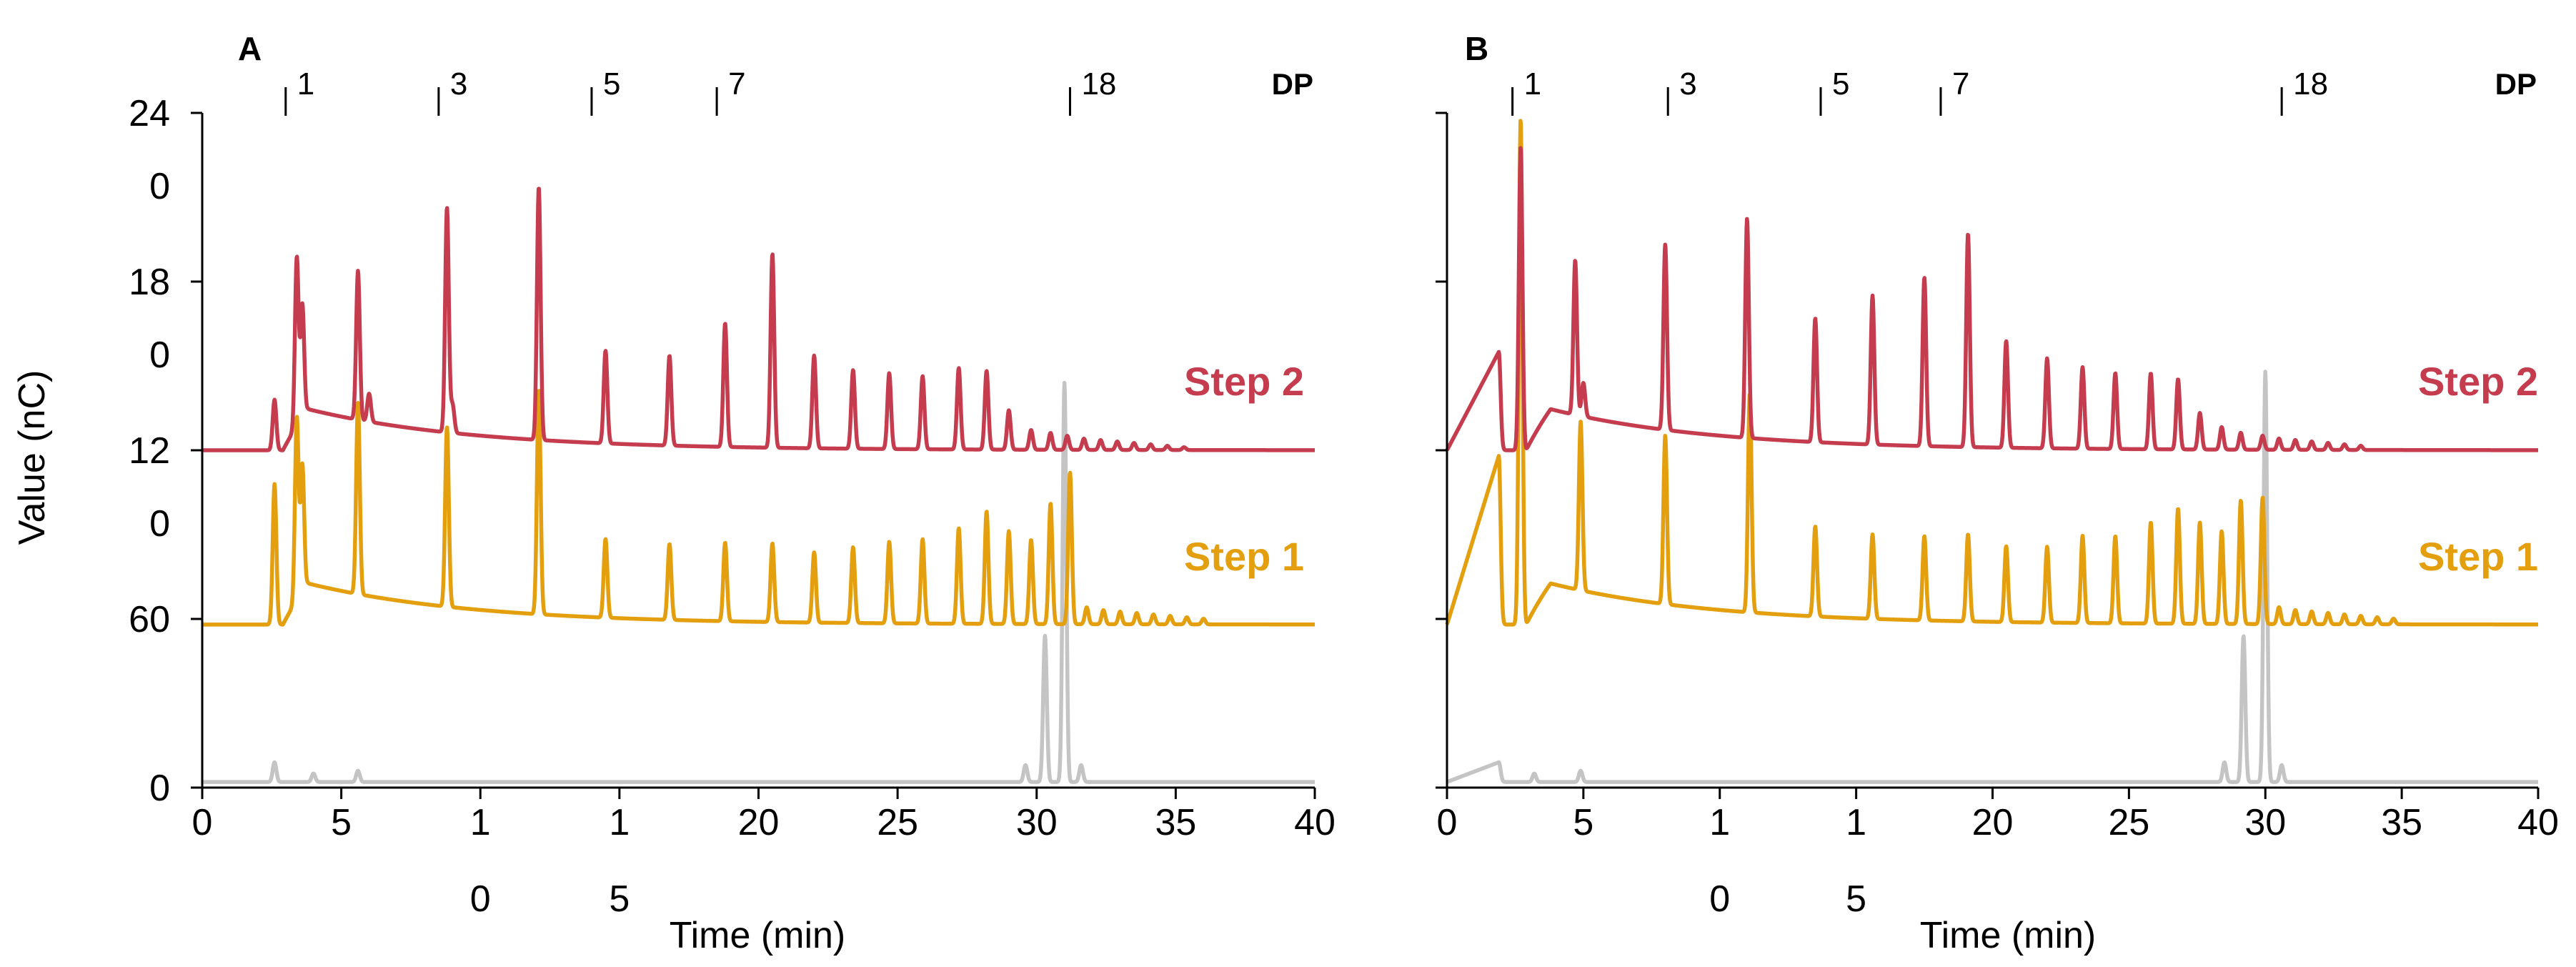 This screenshot has height=967, width=2576. I want to click on y-tick-label: 60, so click(149, 619).